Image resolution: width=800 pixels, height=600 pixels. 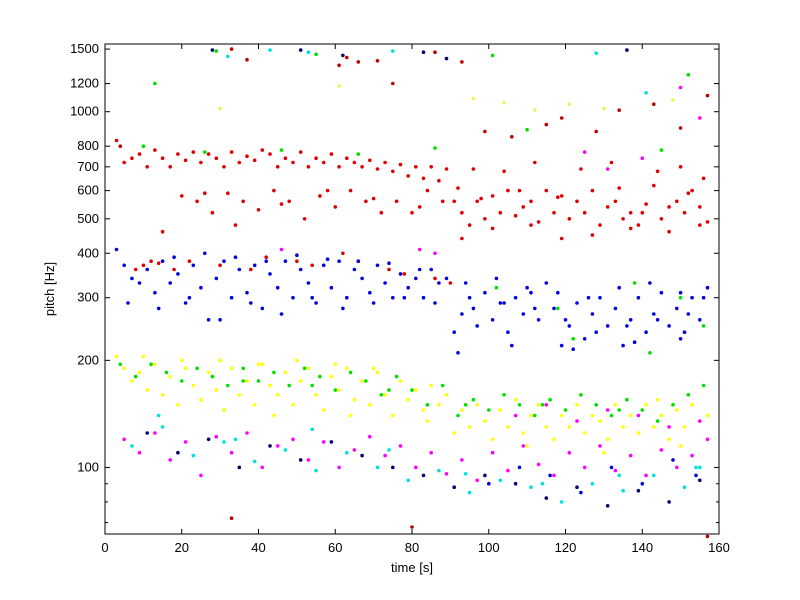 What do you see at coordinates (88, 145) in the screenshot?
I see `y-tick-label: 800` at bounding box center [88, 145].